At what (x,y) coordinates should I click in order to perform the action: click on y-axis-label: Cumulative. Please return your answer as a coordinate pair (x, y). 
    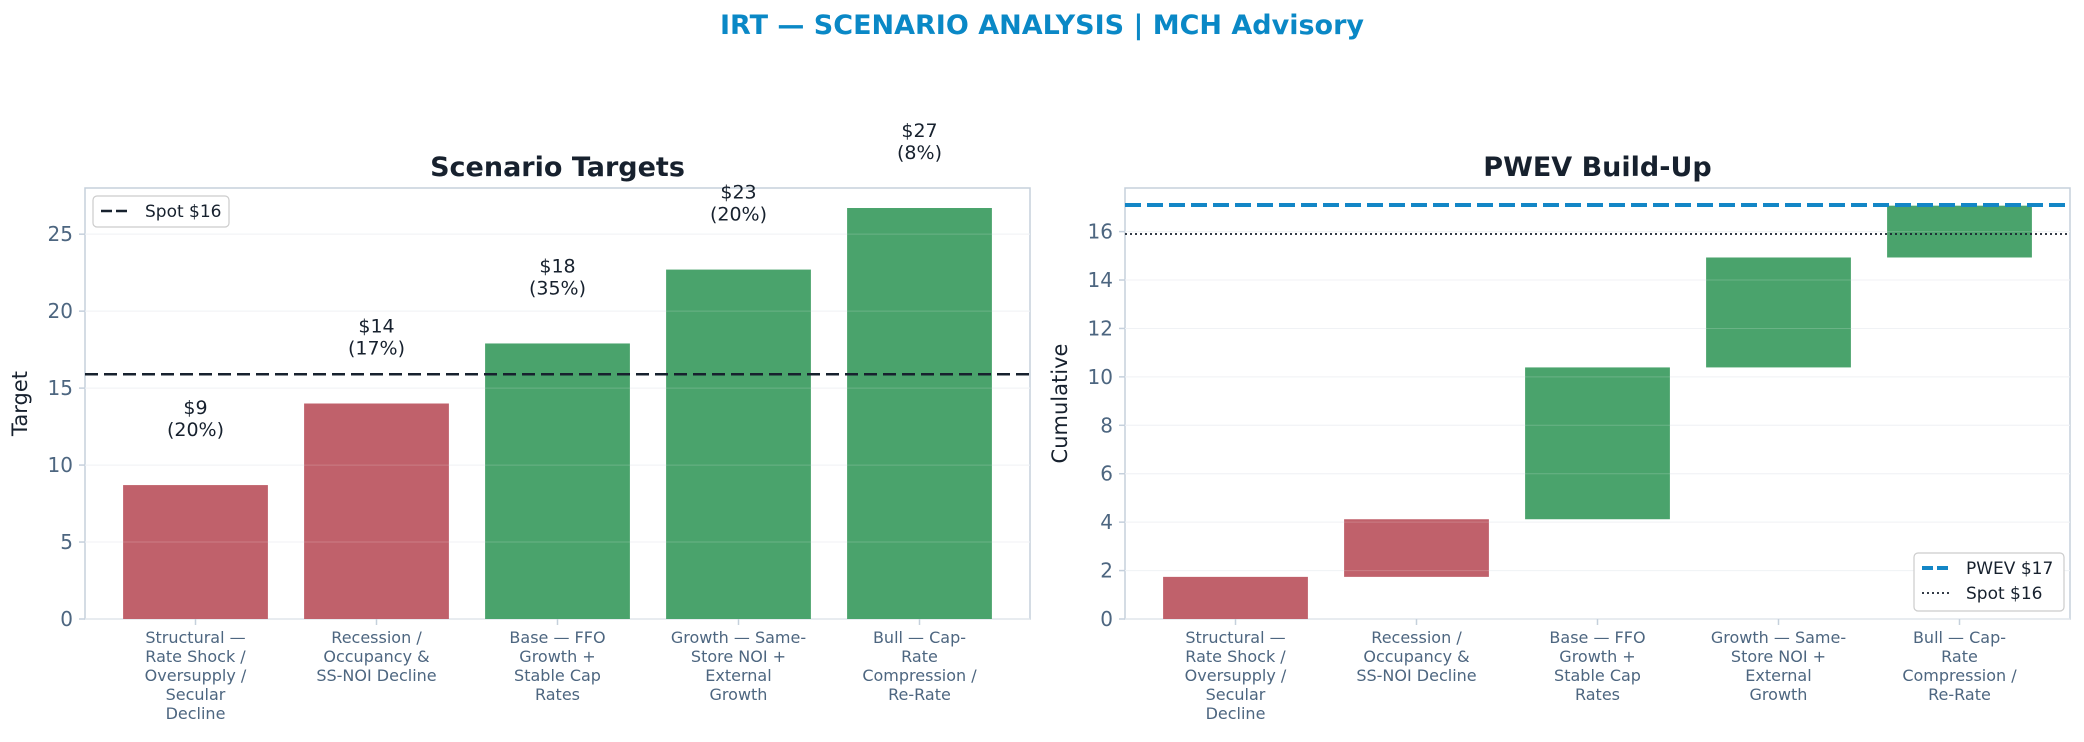
    Looking at the image, I should click on (1060, 404).